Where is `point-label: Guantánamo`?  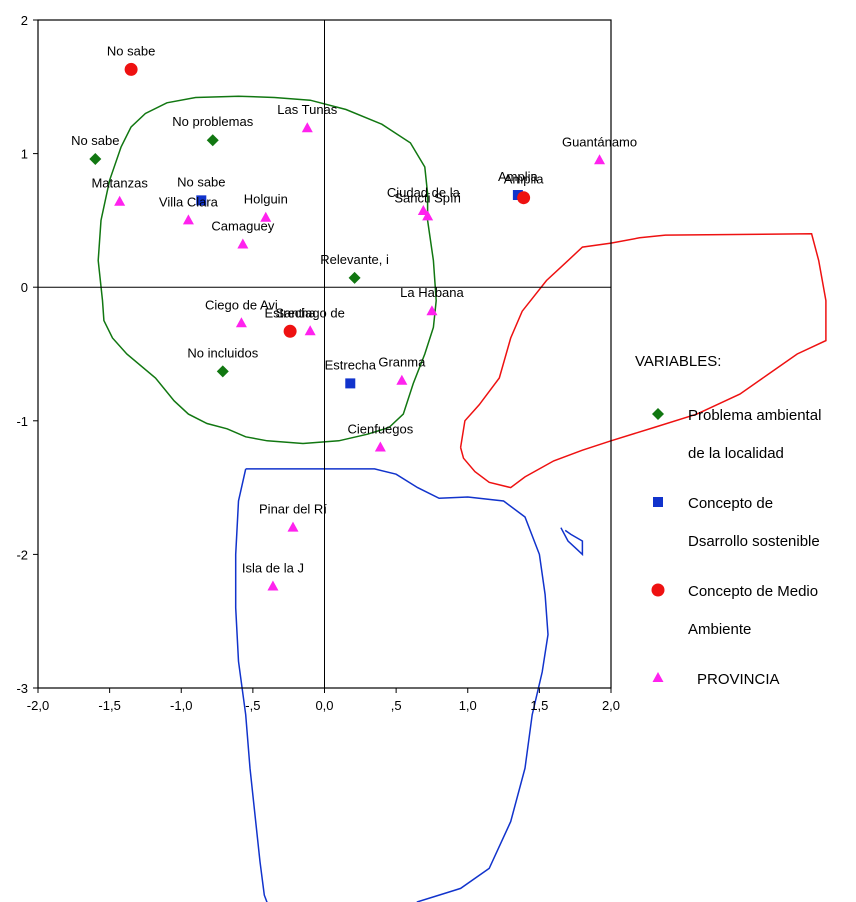 point-label: Guantánamo is located at coordinates (599, 141).